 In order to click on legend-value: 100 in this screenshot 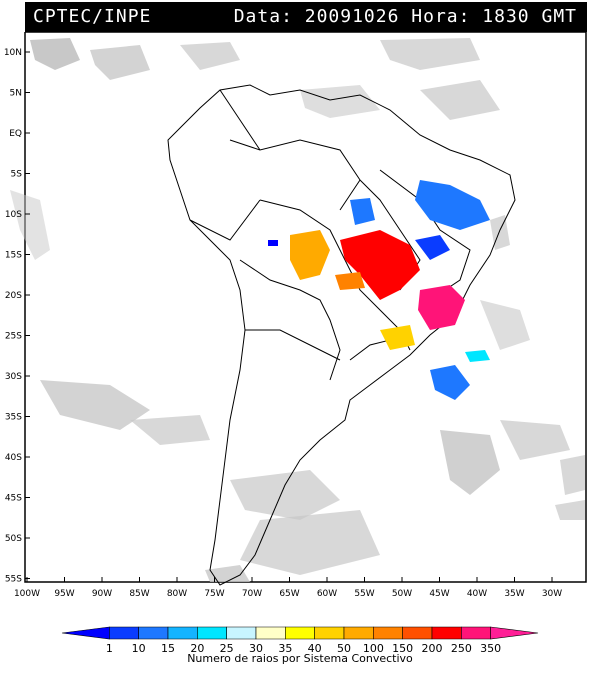, I will do `click(373, 648)`.